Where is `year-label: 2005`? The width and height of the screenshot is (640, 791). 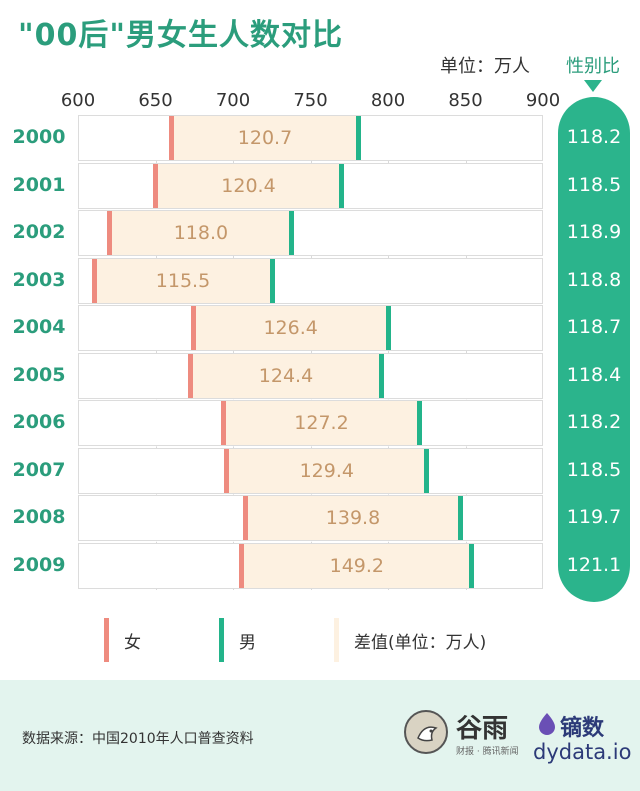 year-label: 2005 is located at coordinates (39, 374).